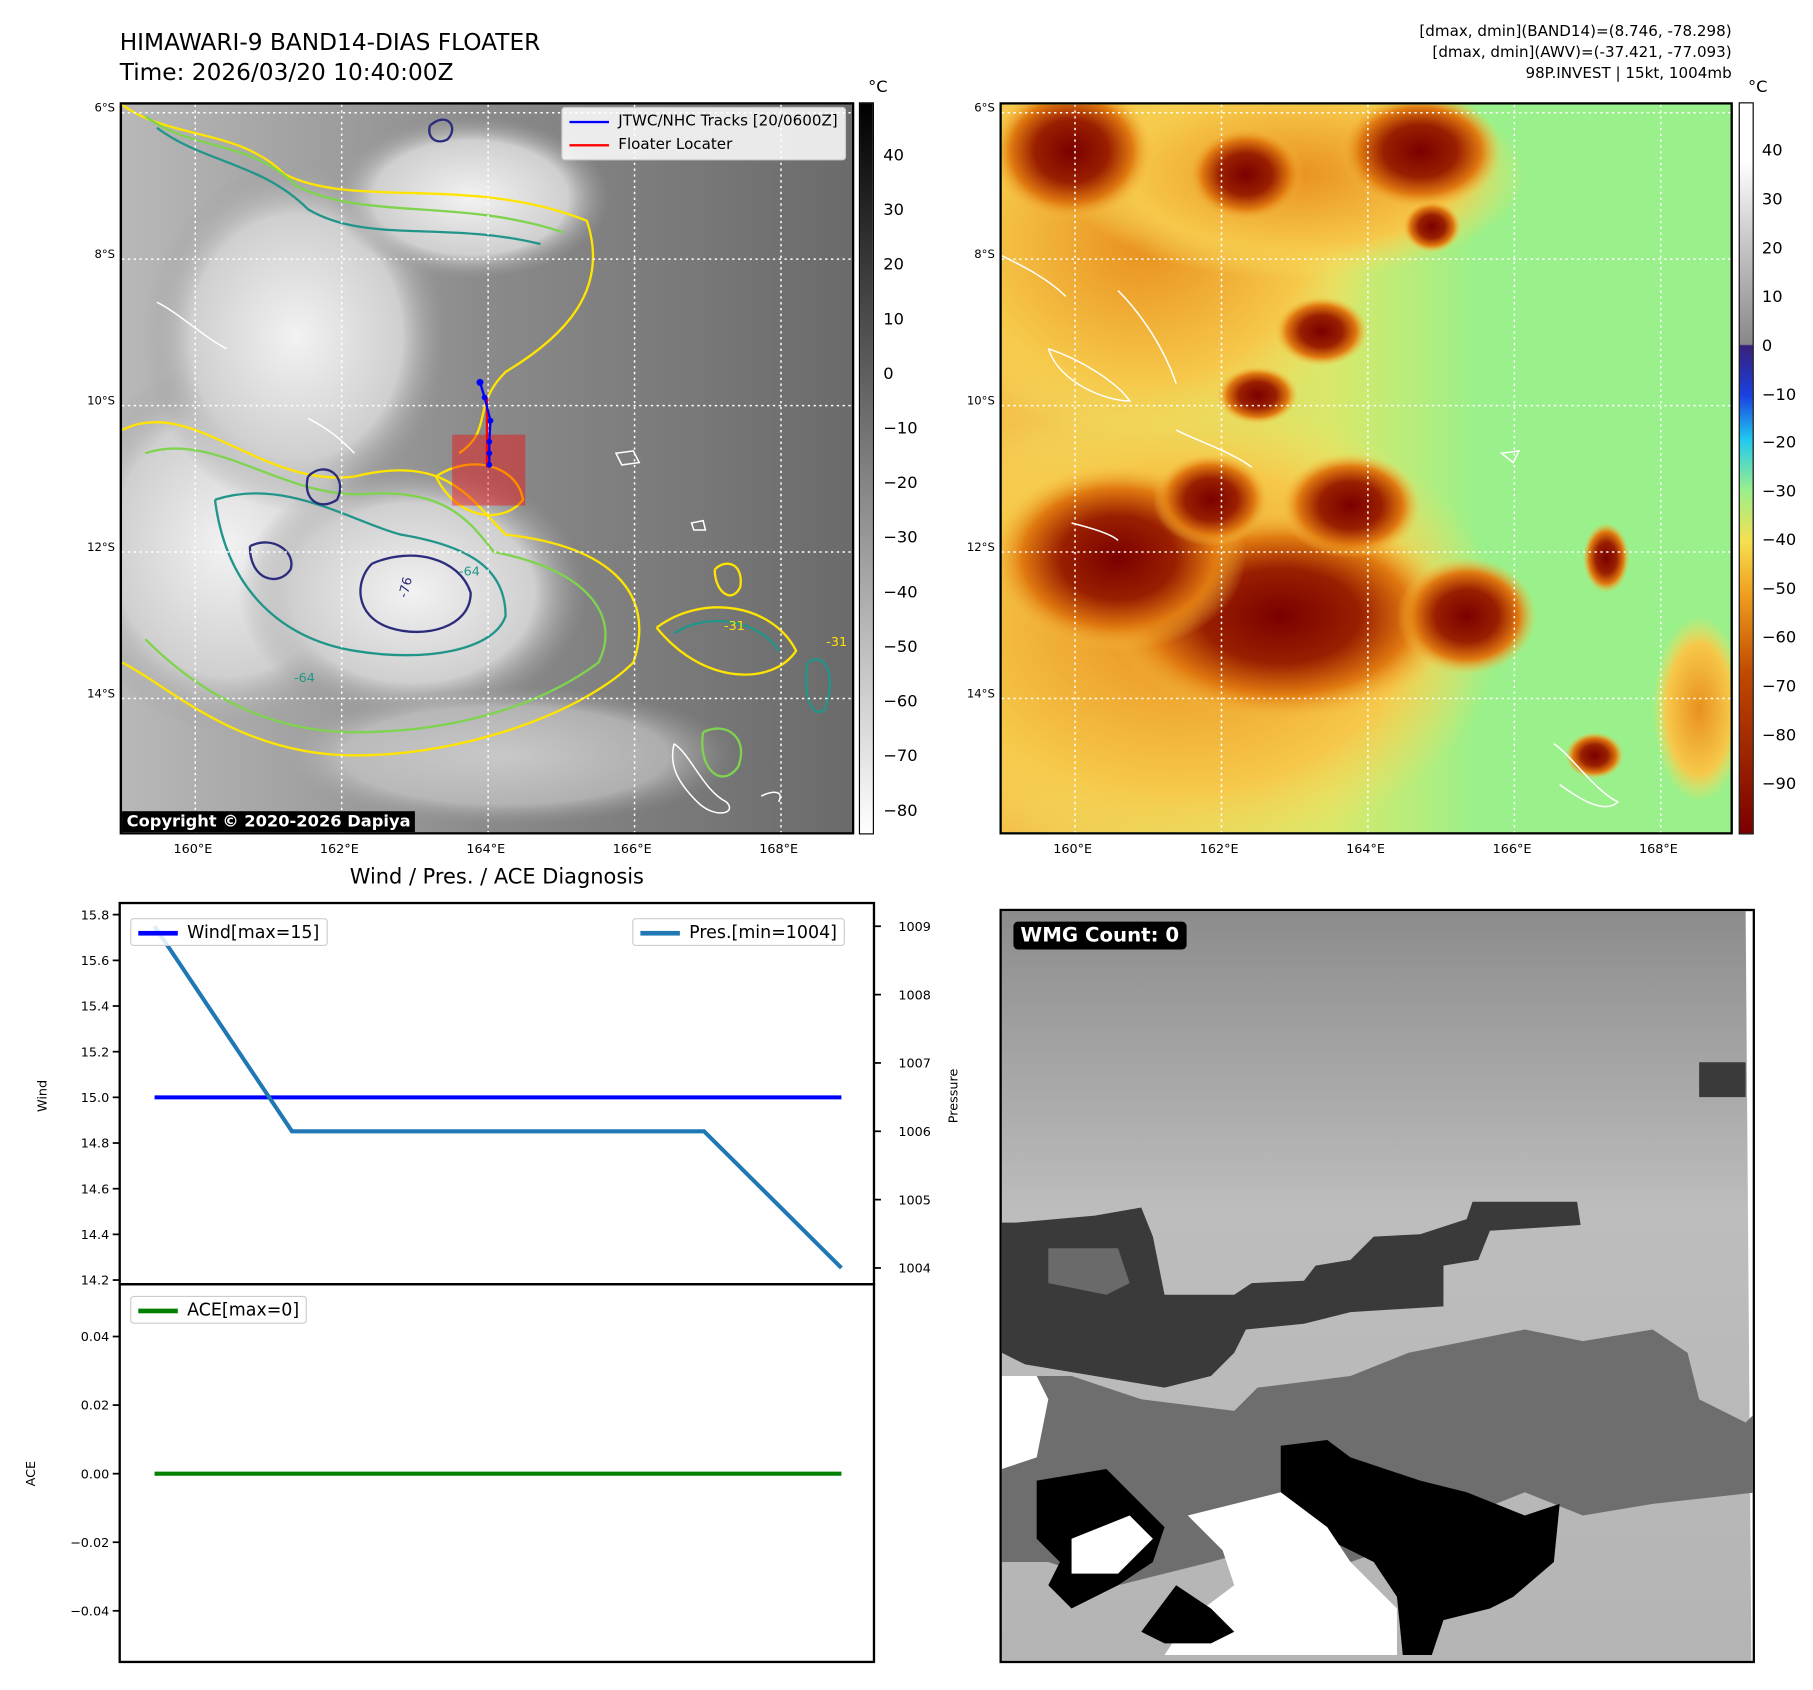  Describe the element at coordinates (95, 1052) in the screenshot. I see `wind-tick-label: 15.2` at that location.